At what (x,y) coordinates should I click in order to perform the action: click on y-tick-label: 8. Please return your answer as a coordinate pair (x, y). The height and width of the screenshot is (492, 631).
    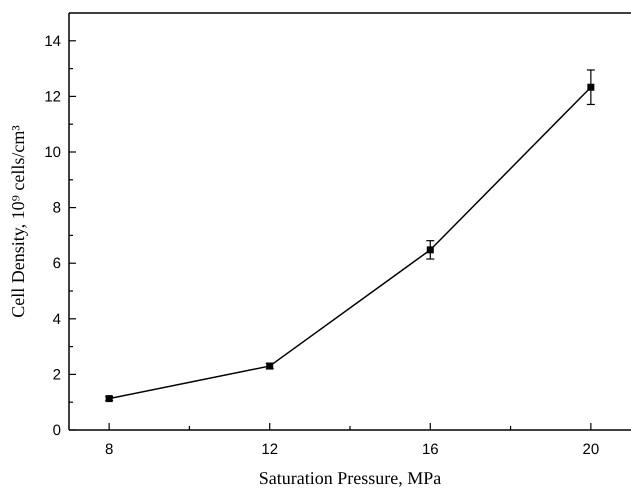
    Looking at the image, I should click on (56, 208).